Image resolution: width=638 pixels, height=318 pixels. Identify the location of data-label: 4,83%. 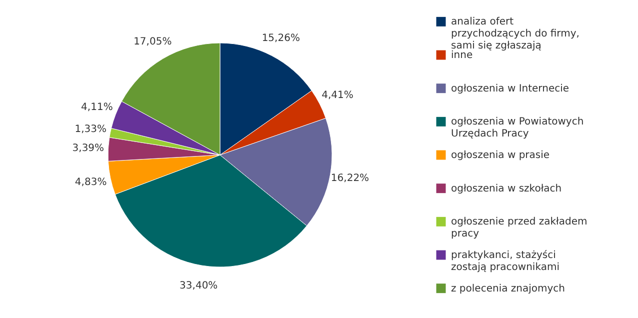
(90, 182).